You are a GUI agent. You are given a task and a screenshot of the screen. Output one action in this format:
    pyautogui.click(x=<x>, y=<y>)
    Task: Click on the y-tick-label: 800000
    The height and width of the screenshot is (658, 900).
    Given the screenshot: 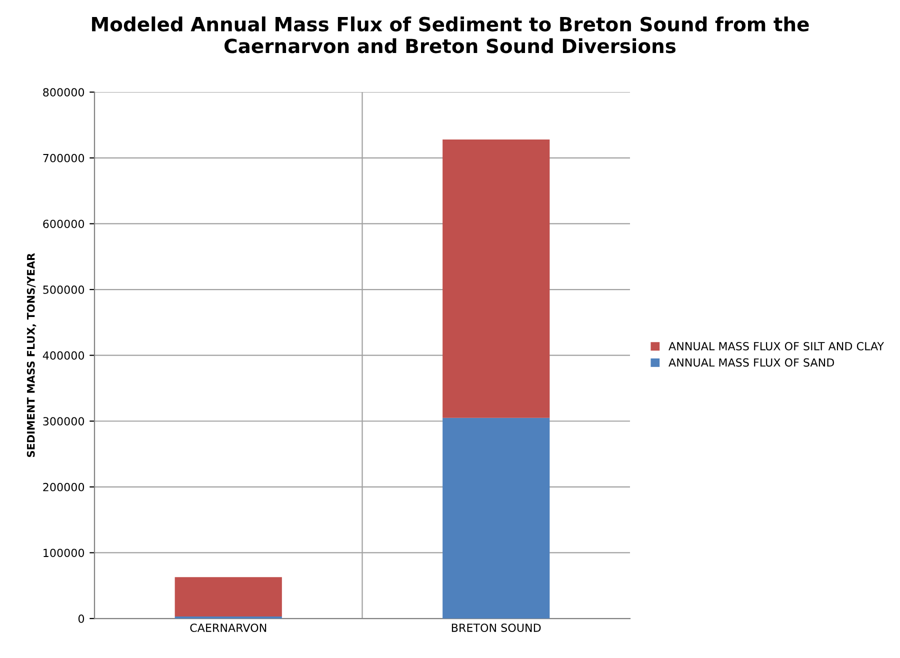 What is the action you would take?
    pyautogui.click(x=63, y=92)
    